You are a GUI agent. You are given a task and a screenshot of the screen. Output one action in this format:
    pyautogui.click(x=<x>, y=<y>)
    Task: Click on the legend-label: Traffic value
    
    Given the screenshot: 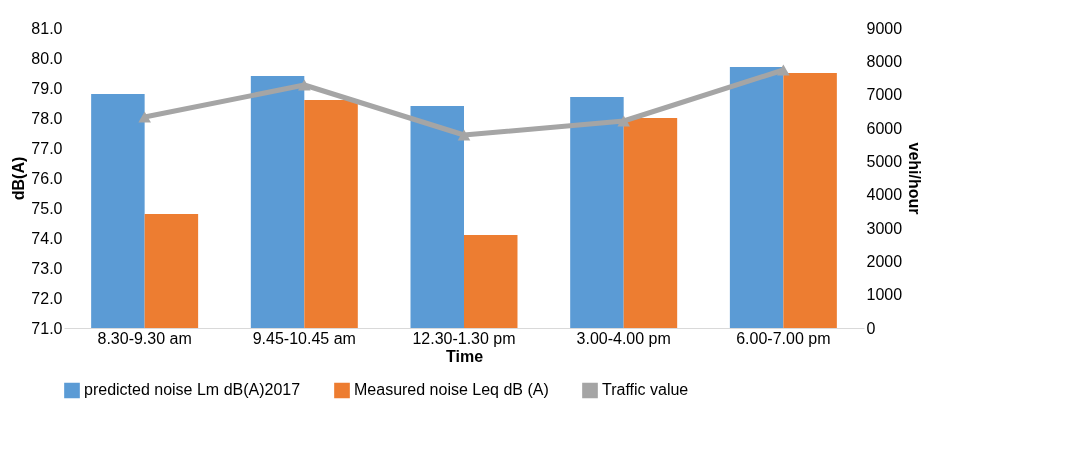 What is the action you would take?
    pyautogui.click(x=645, y=390)
    